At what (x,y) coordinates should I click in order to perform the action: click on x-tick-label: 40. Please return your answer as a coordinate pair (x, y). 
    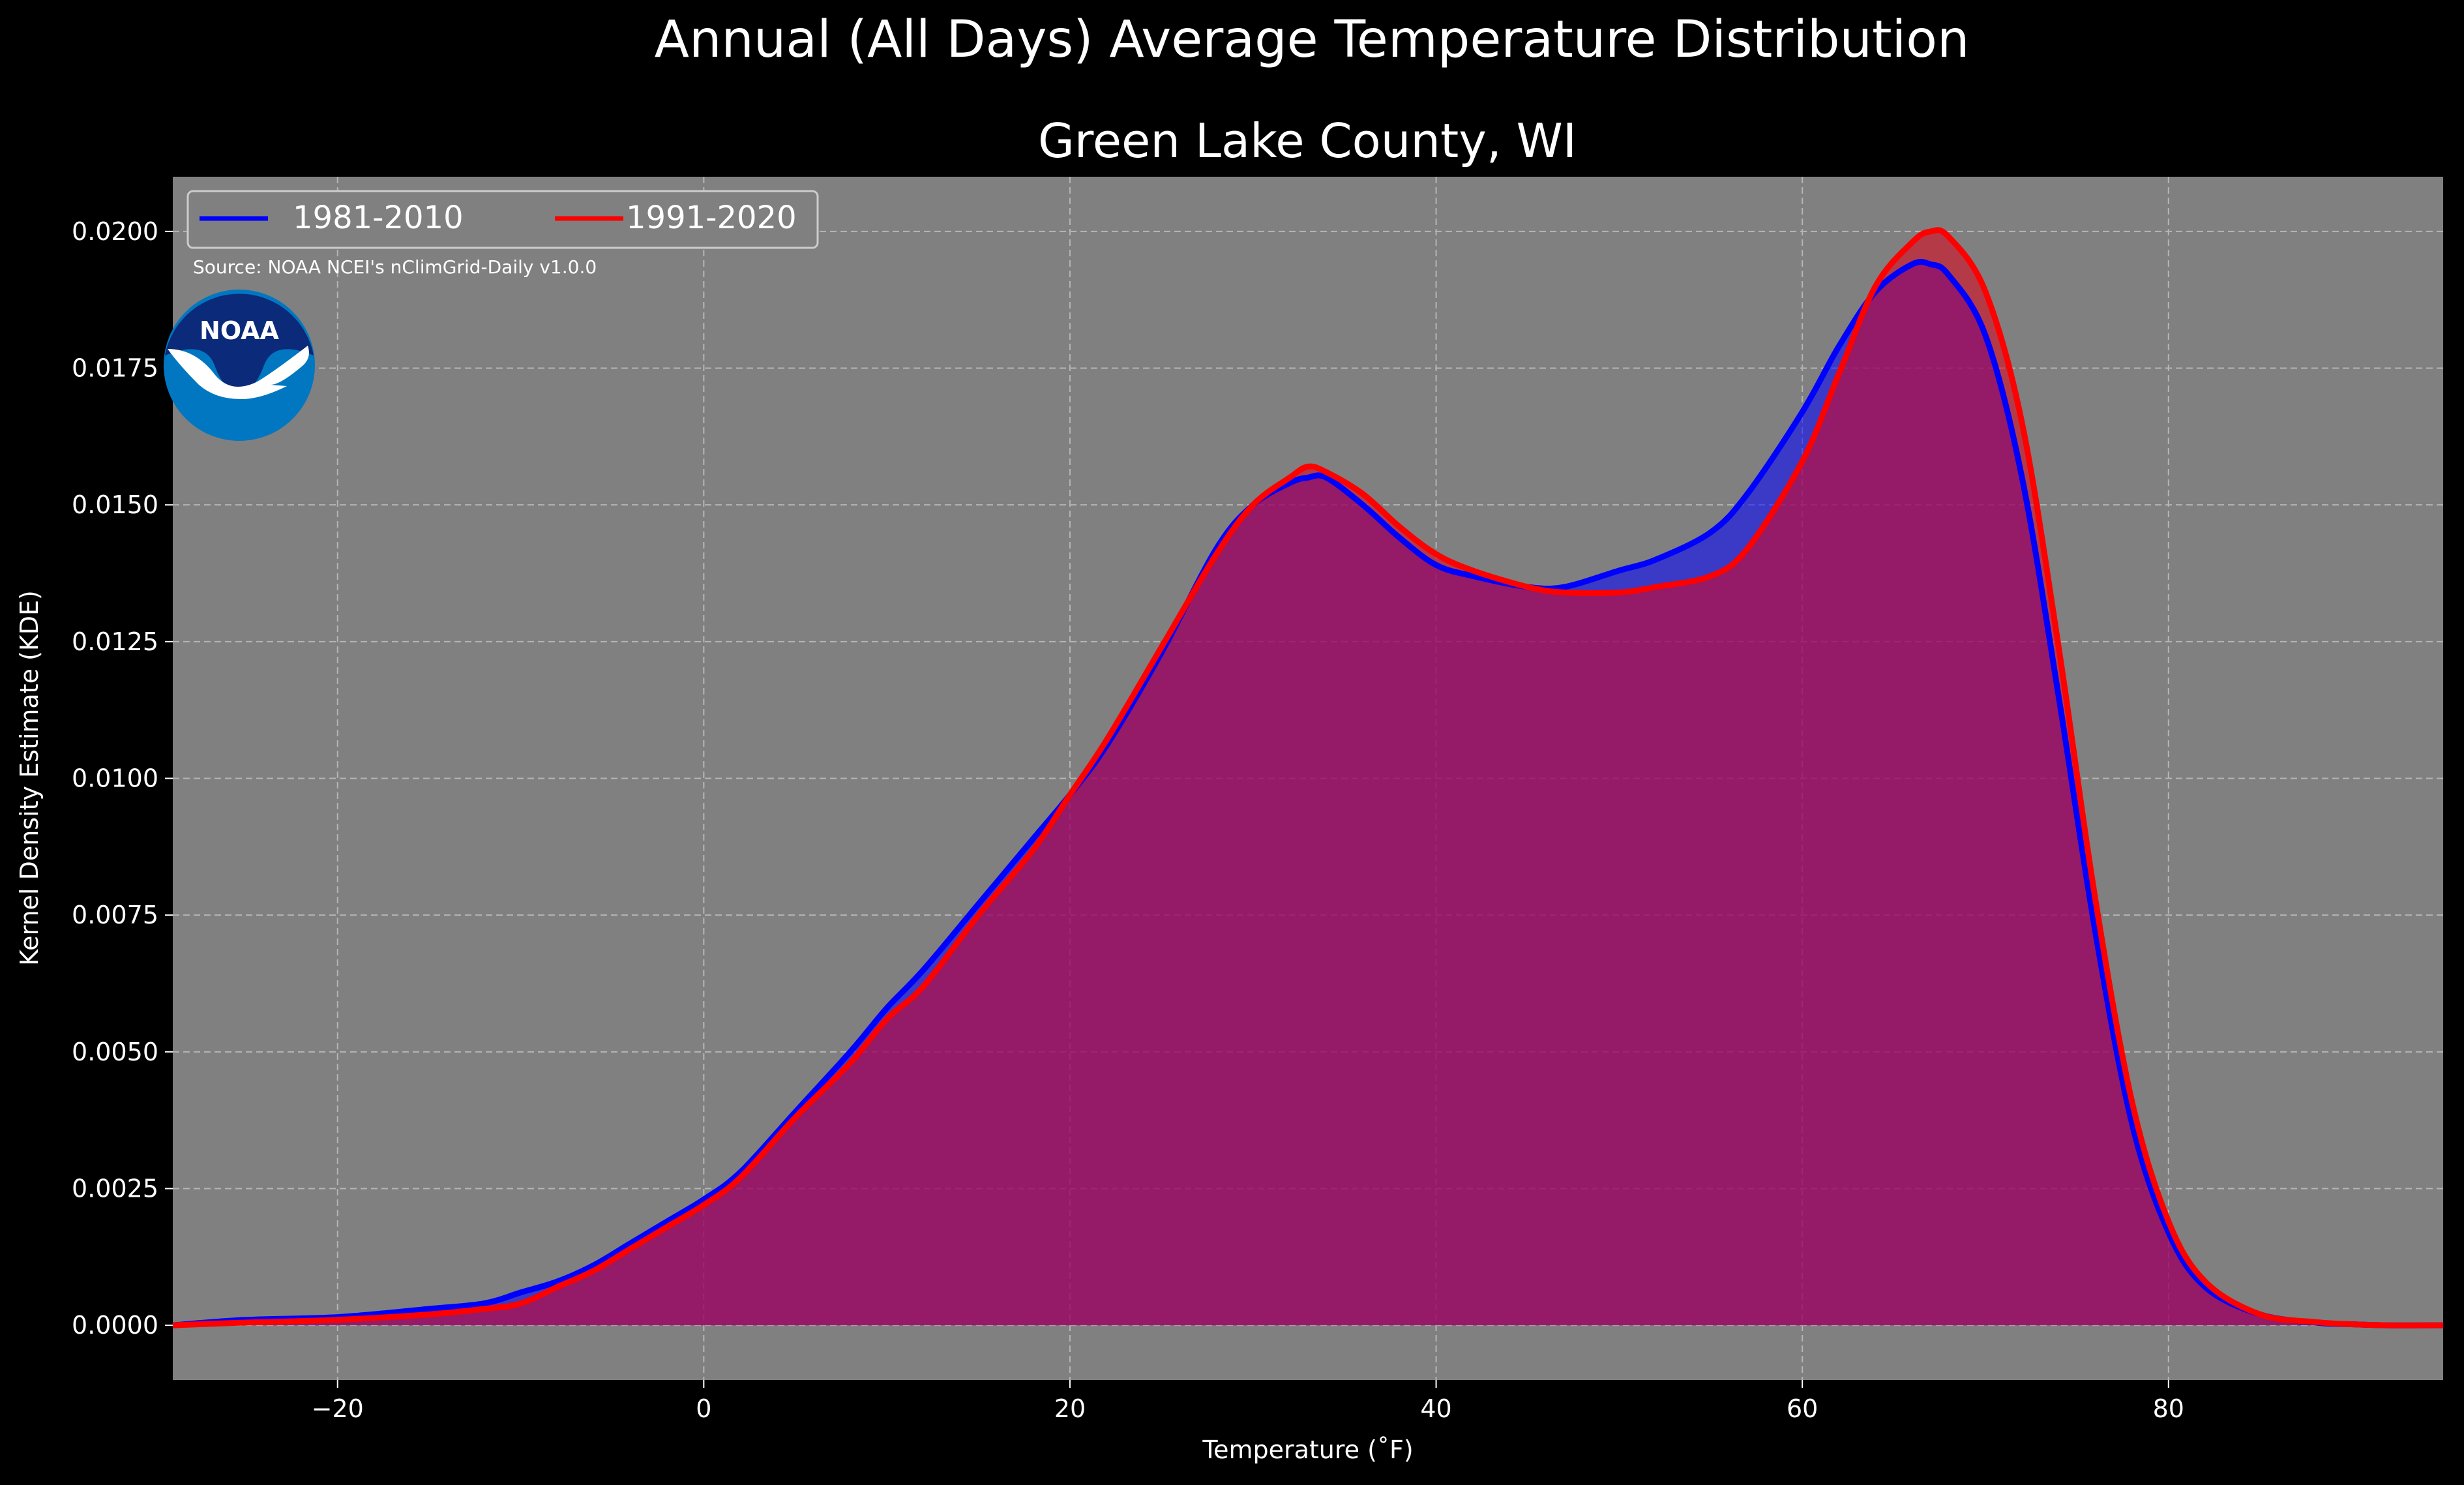
    Looking at the image, I should click on (1435, 1409).